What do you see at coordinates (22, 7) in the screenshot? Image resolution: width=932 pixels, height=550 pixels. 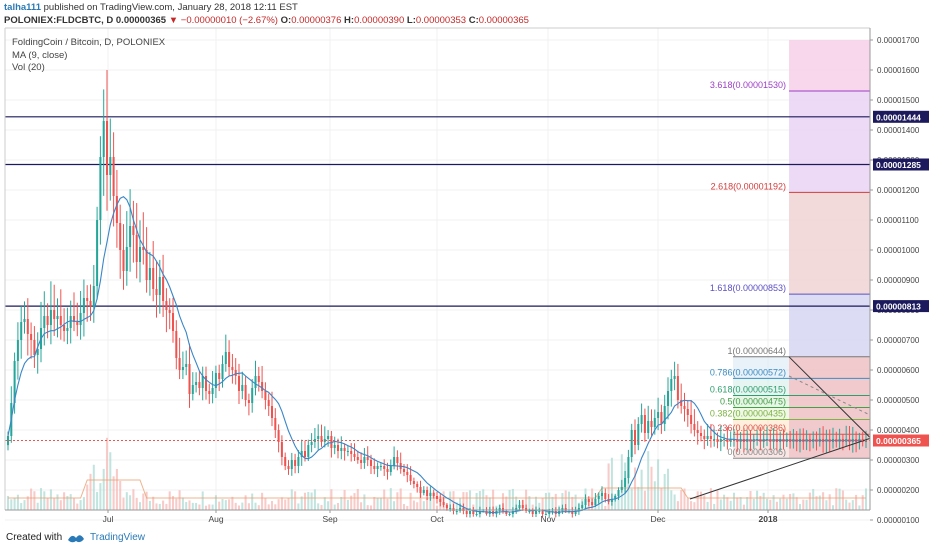 I see `username-link: talha111` at bounding box center [22, 7].